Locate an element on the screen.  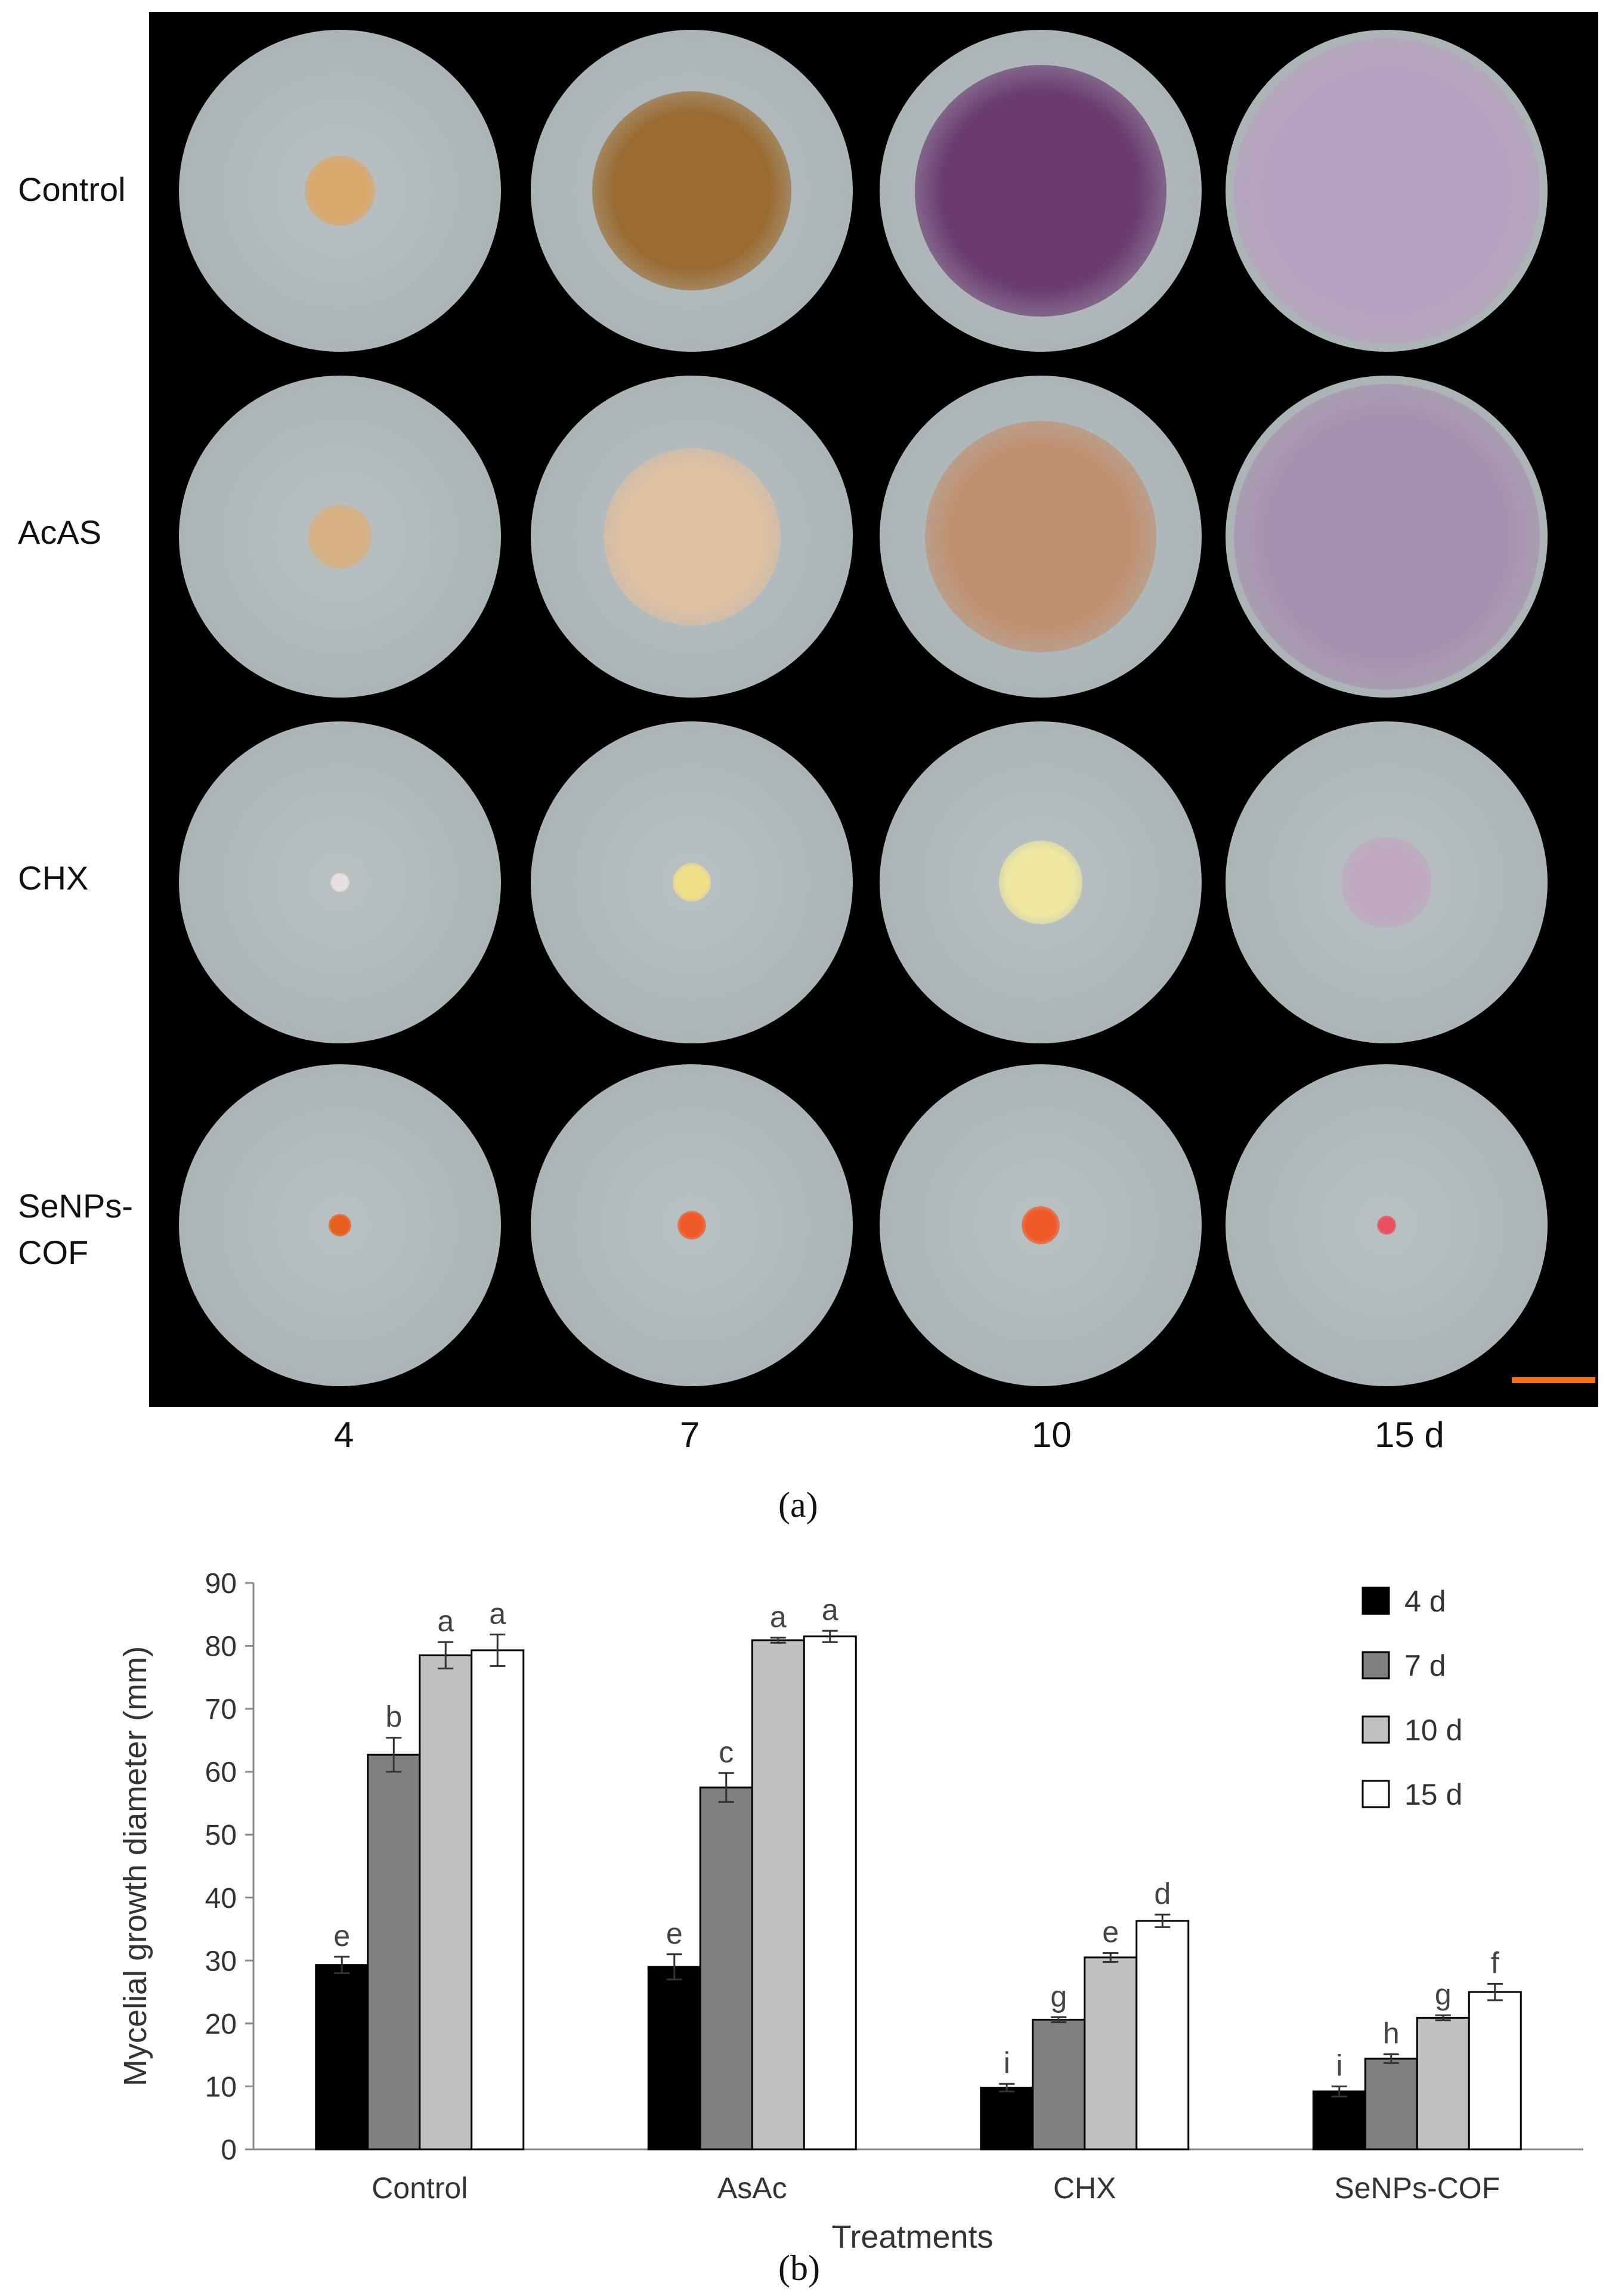
legend-label: 15 d is located at coordinates (1433, 1794).